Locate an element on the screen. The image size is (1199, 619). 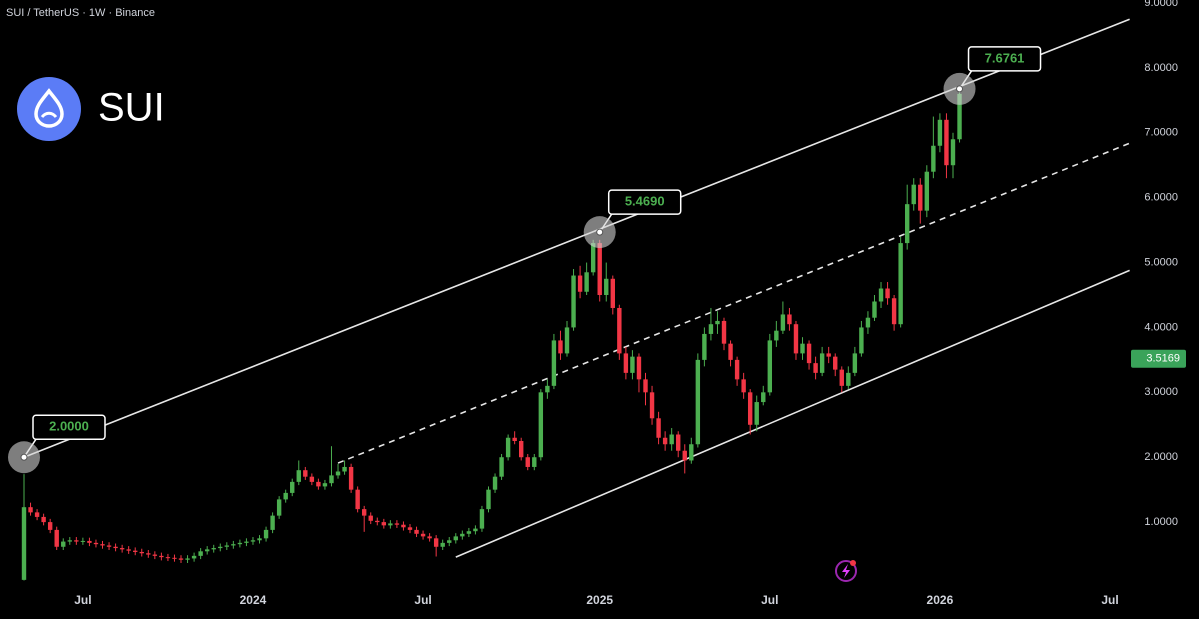
alert-dot is located at coordinates (853, 563).